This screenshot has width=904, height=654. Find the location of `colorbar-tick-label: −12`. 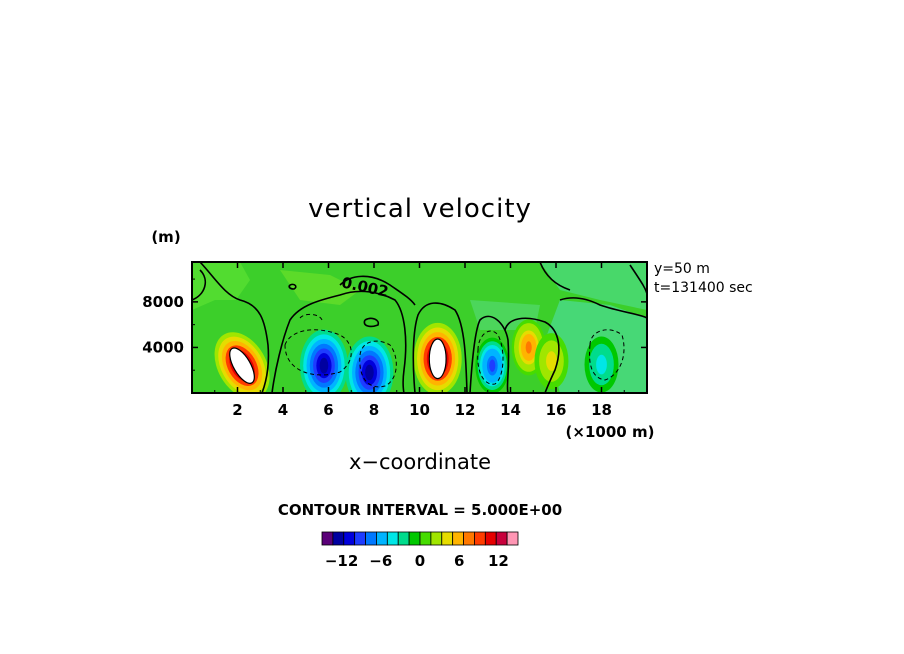

colorbar-tick-label: −12 is located at coordinates (341, 561).